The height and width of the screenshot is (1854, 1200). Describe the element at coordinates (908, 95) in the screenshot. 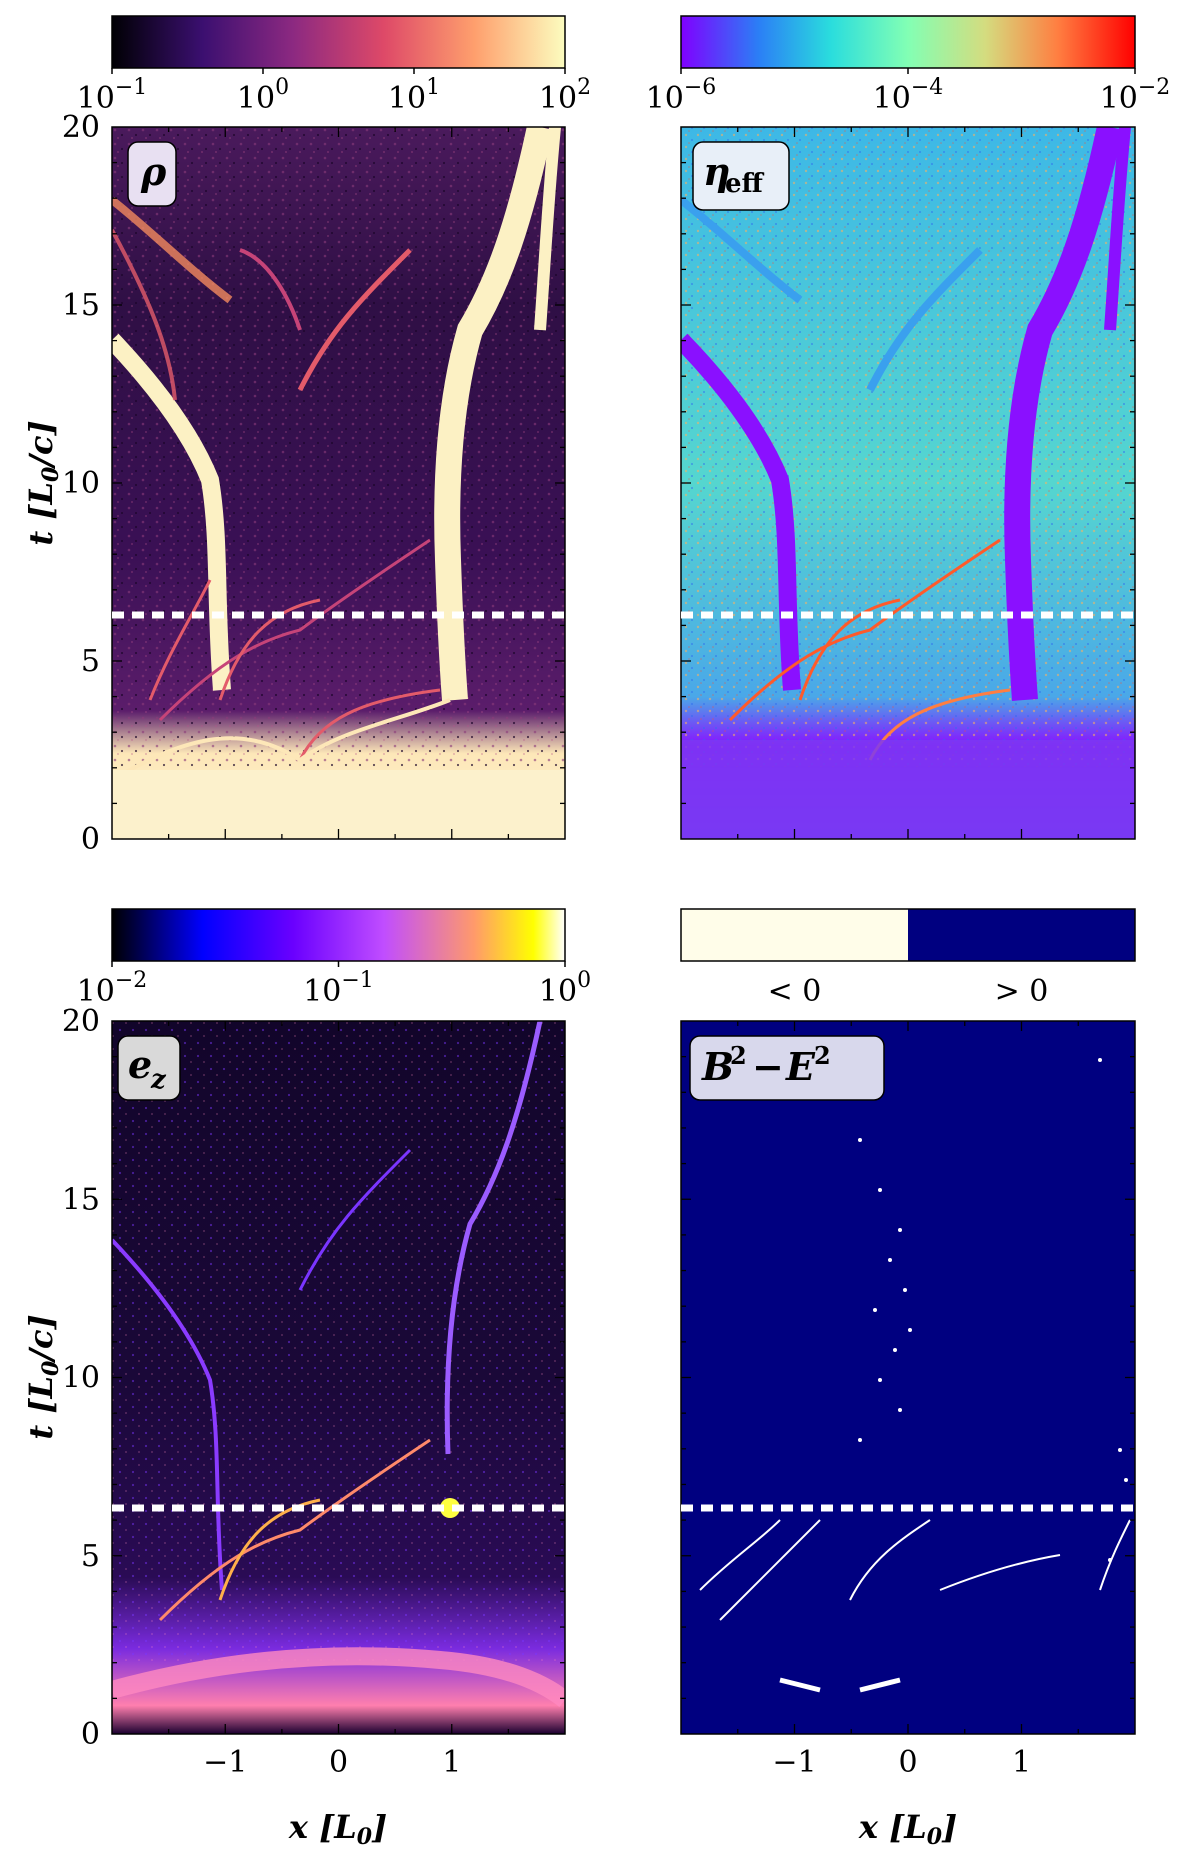

I see `colorbar-tick-label: 10⁻⁴` at that location.